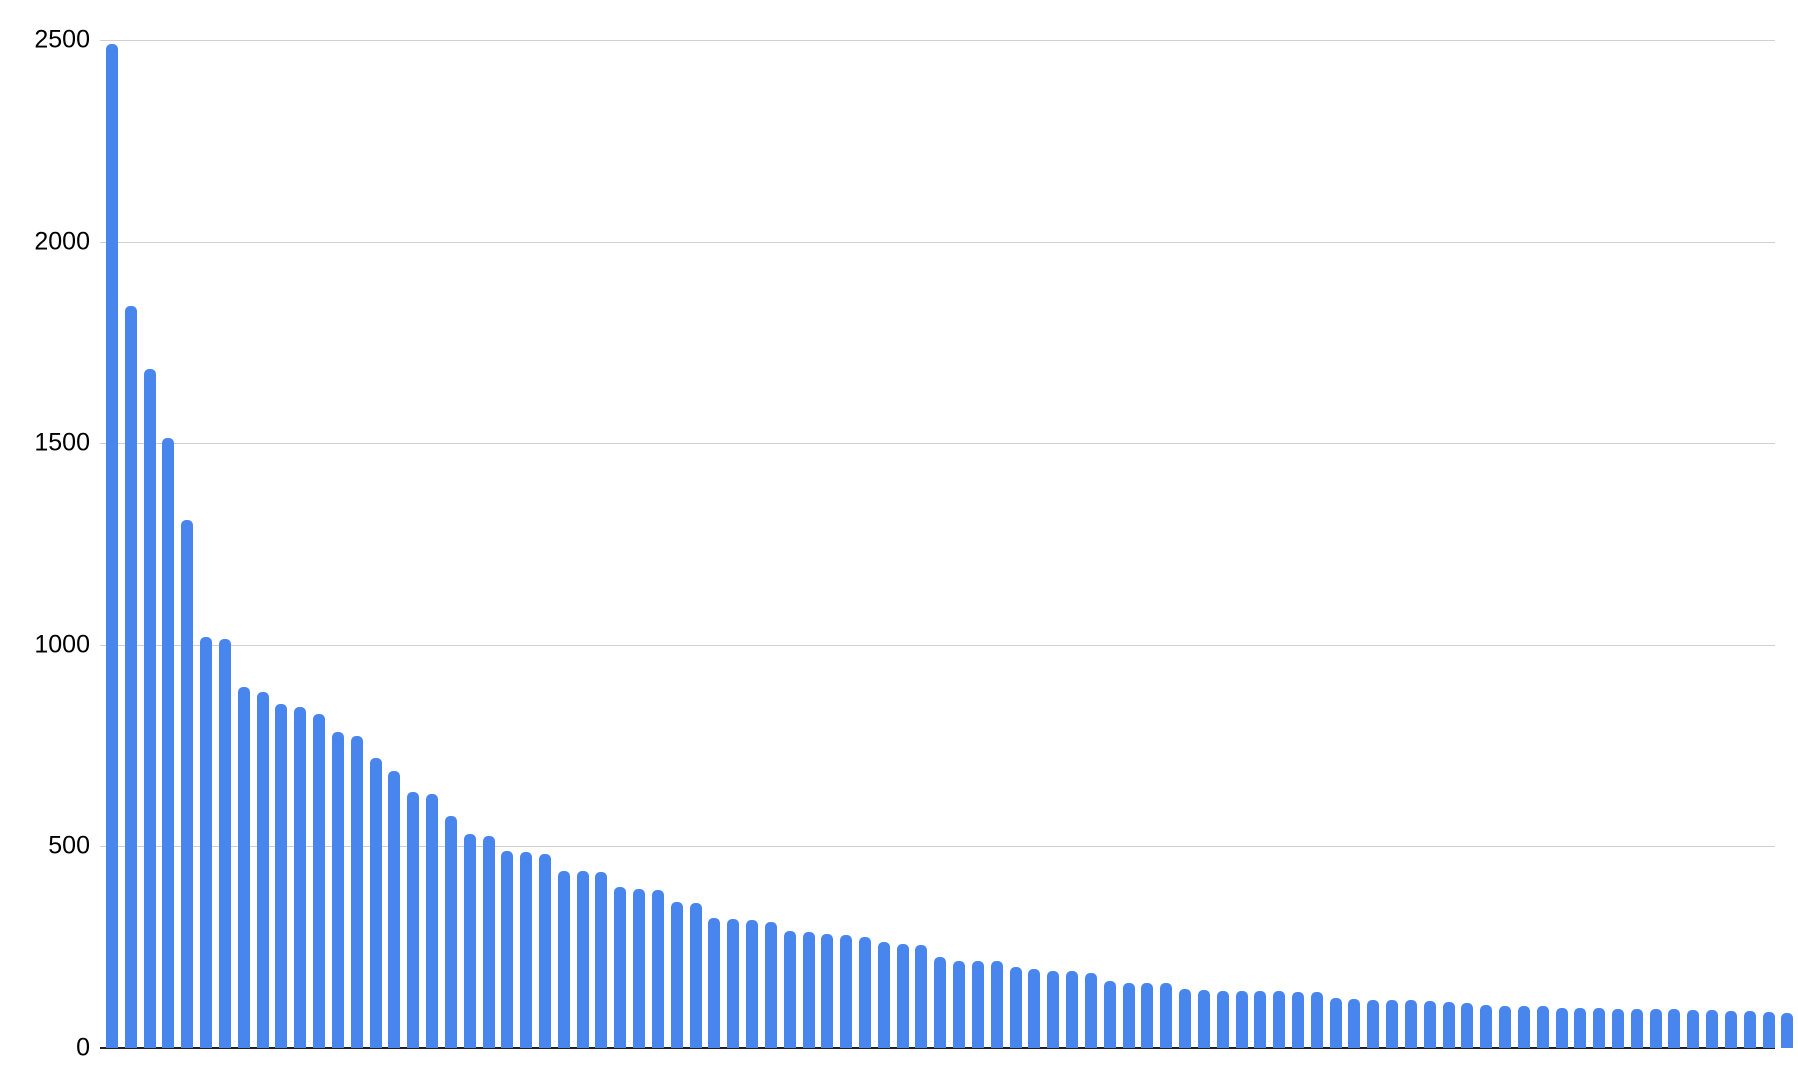 This screenshot has height=1092, width=1798. Describe the element at coordinates (83, 1047) in the screenshot. I see `y-axis-tick-label: 0` at that location.